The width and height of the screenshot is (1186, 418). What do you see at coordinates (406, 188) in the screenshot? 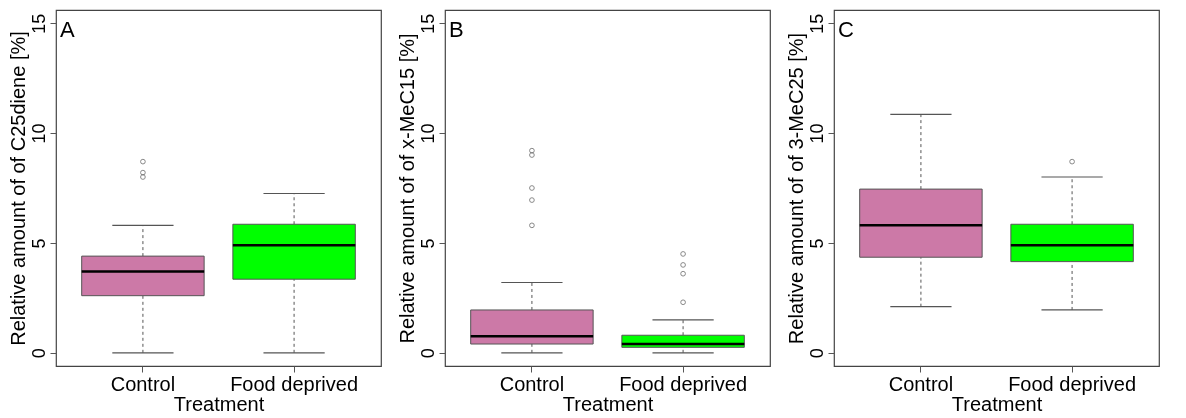
I see `y-axis-title: Relative amount of of x-MeC15 [%]` at bounding box center [406, 188].